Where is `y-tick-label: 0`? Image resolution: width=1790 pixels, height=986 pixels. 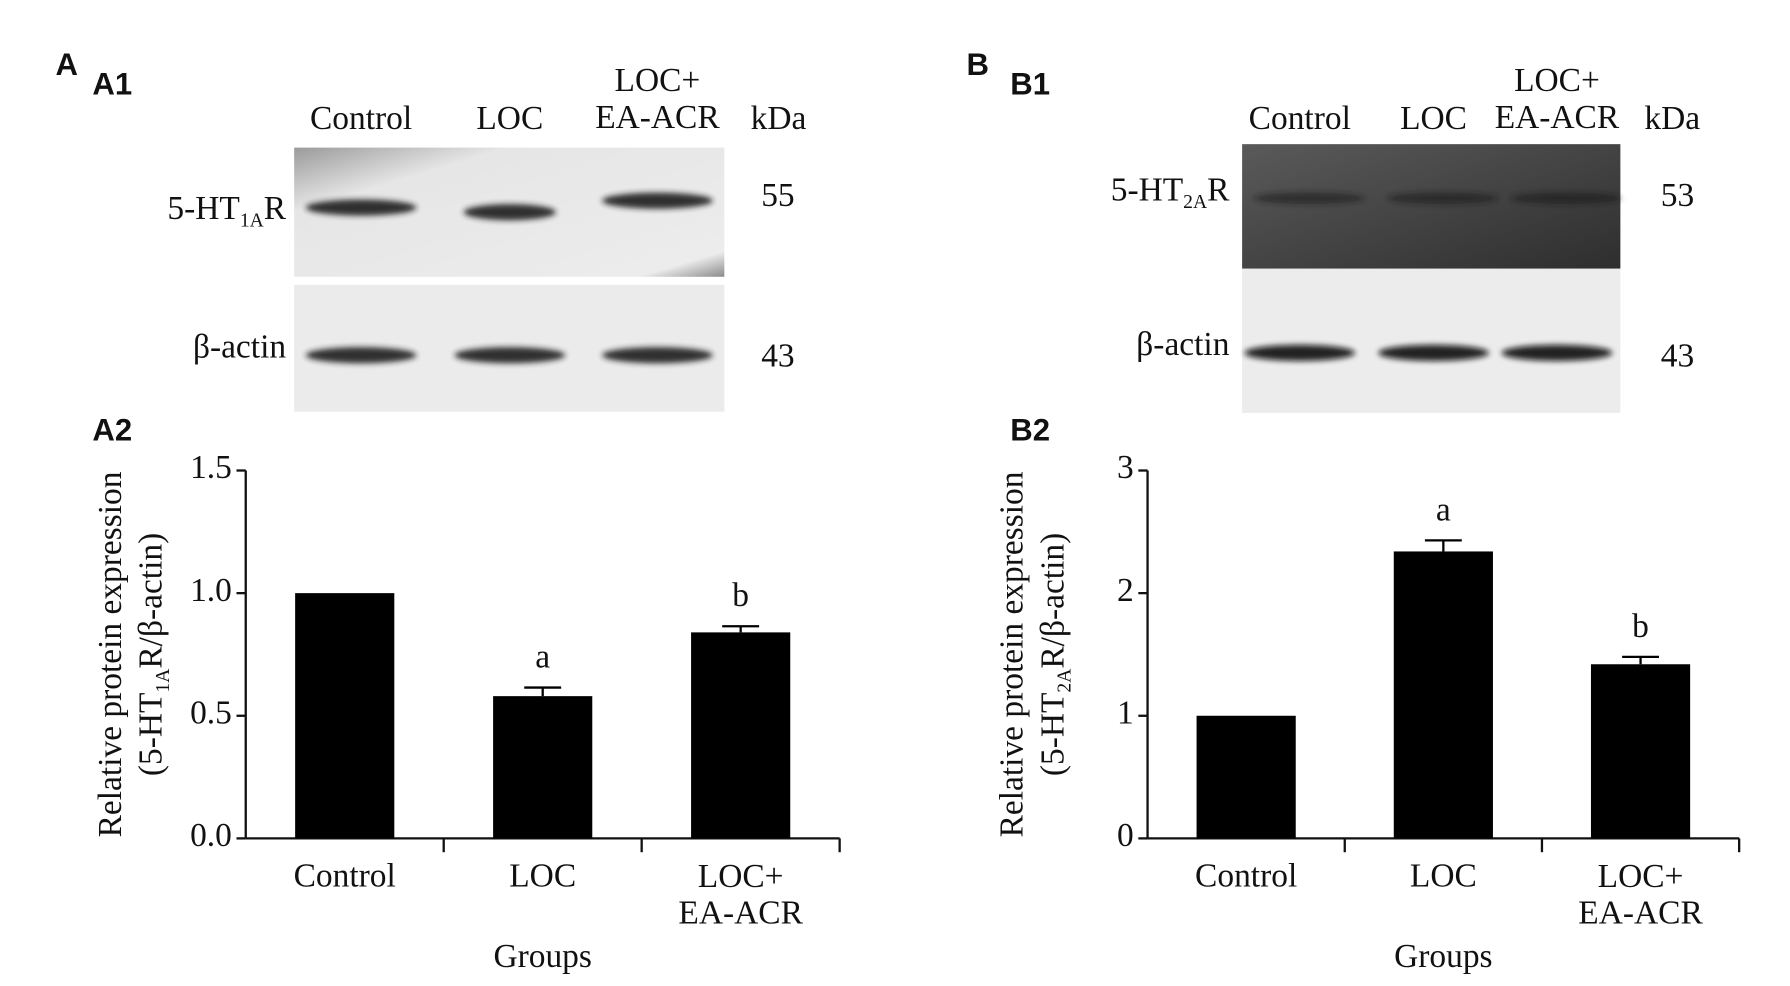
y-tick-label: 0 is located at coordinates (1125, 835).